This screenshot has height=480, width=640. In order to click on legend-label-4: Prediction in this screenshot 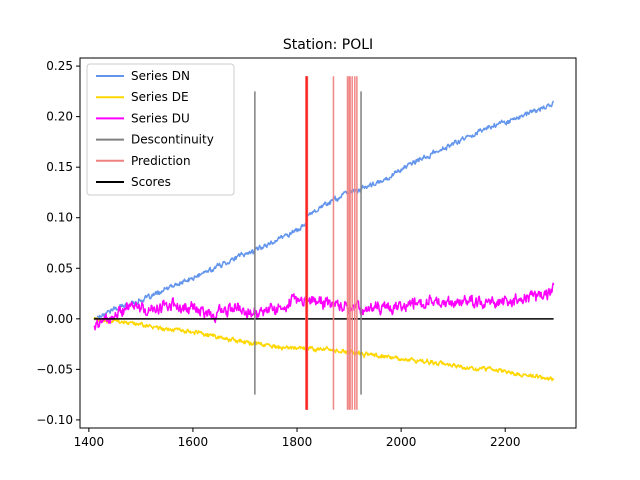, I will do `click(161, 161)`.